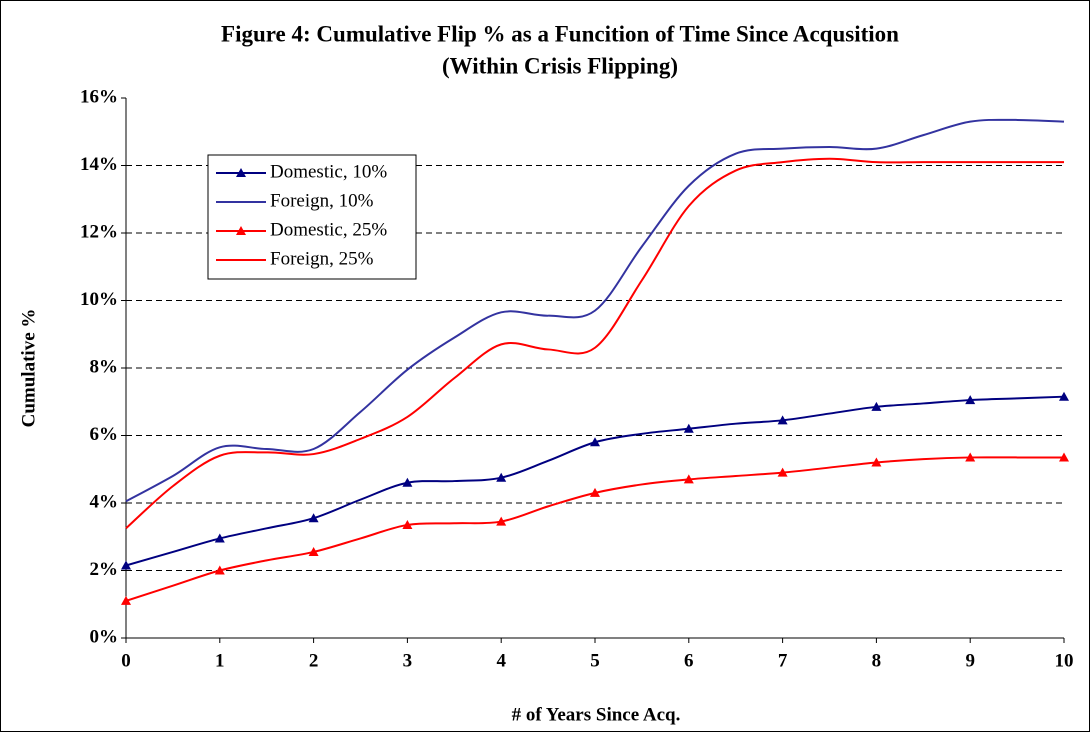 The width and height of the screenshot is (1091, 733). What do you see at coordinates (126, 660) in the screenshot?
I see `x-tick-label: 0` at bounding box center [126, 660].